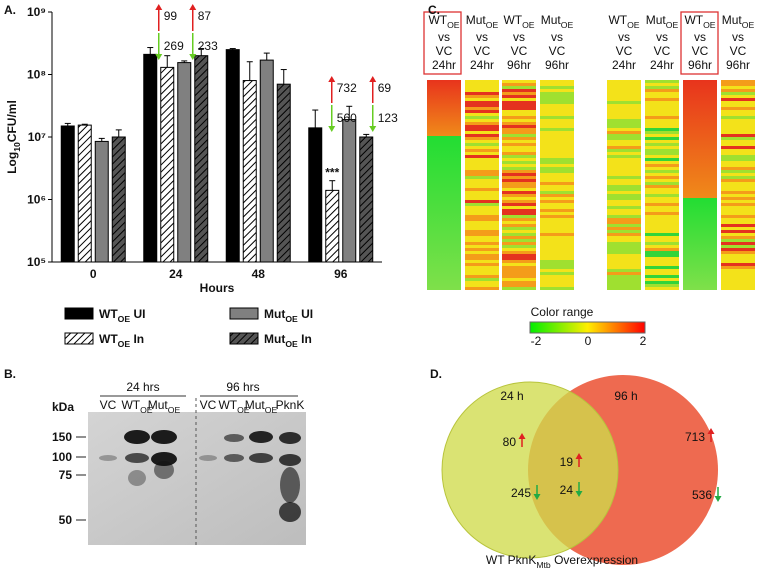  What do you see at coordinates (521, 493) in the screenshot?
I see `venn-count: 245` at bounding box center [521, 493].